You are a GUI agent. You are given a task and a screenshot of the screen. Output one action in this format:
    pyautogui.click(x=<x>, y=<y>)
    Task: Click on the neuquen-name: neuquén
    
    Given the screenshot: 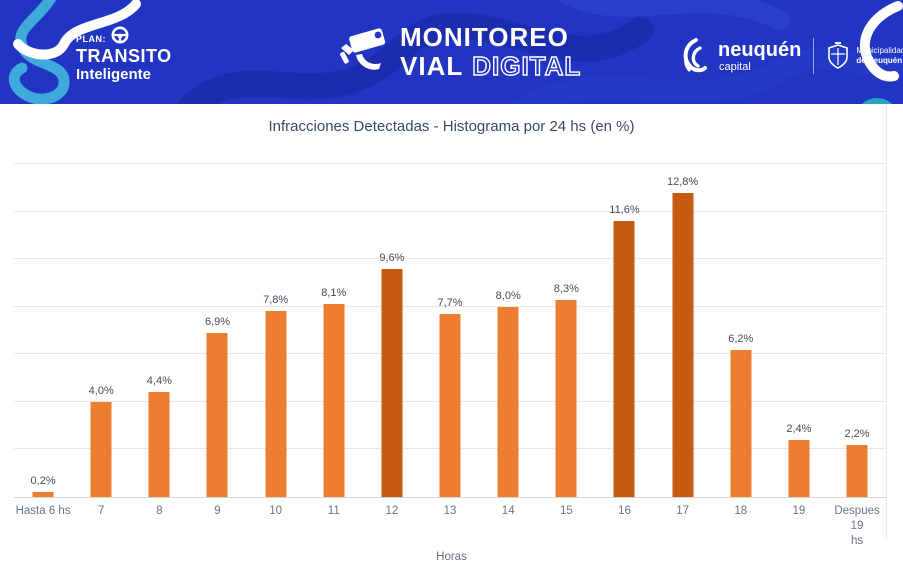 What is the action you would take?
    pyautogui.click(x=760, y=49)
    